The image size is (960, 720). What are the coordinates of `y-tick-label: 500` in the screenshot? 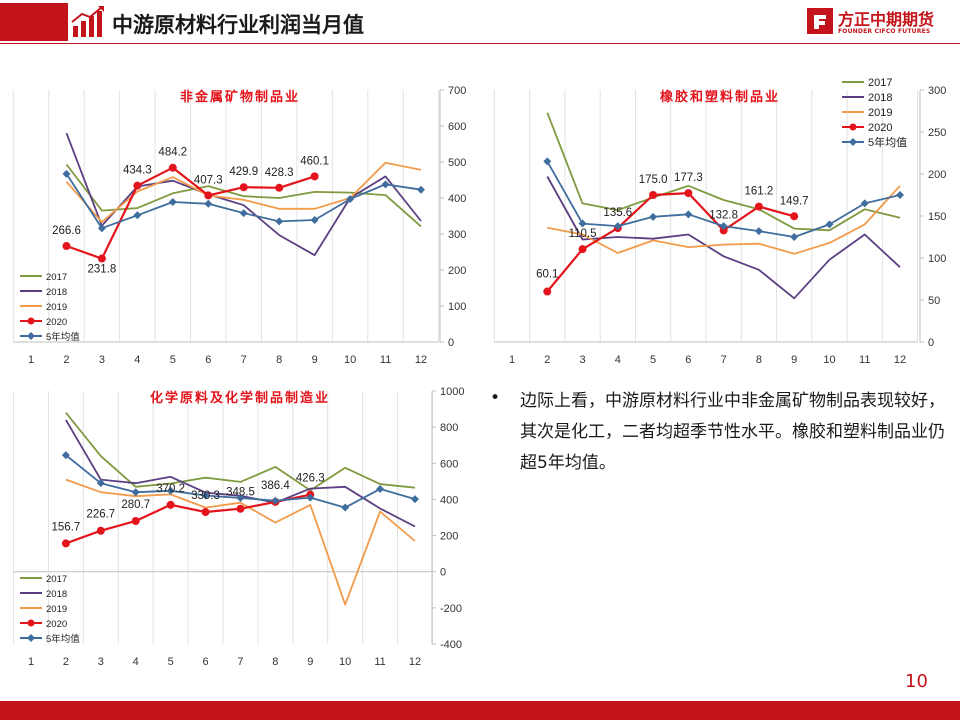 It's located at (457, 163).